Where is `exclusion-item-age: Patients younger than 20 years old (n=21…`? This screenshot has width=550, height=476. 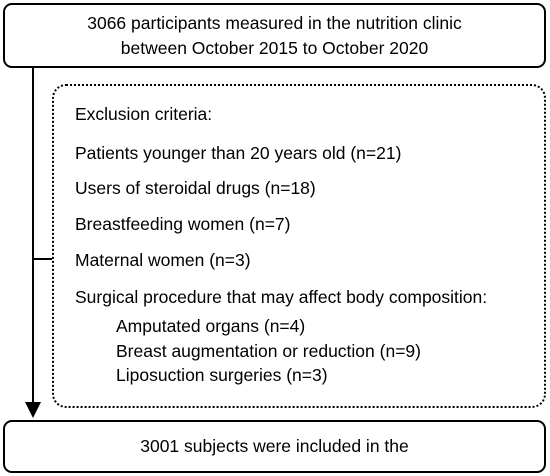 exclusion-item-age: Patients younger than 20 years old (n=21… is located at coordinates (238, 153).